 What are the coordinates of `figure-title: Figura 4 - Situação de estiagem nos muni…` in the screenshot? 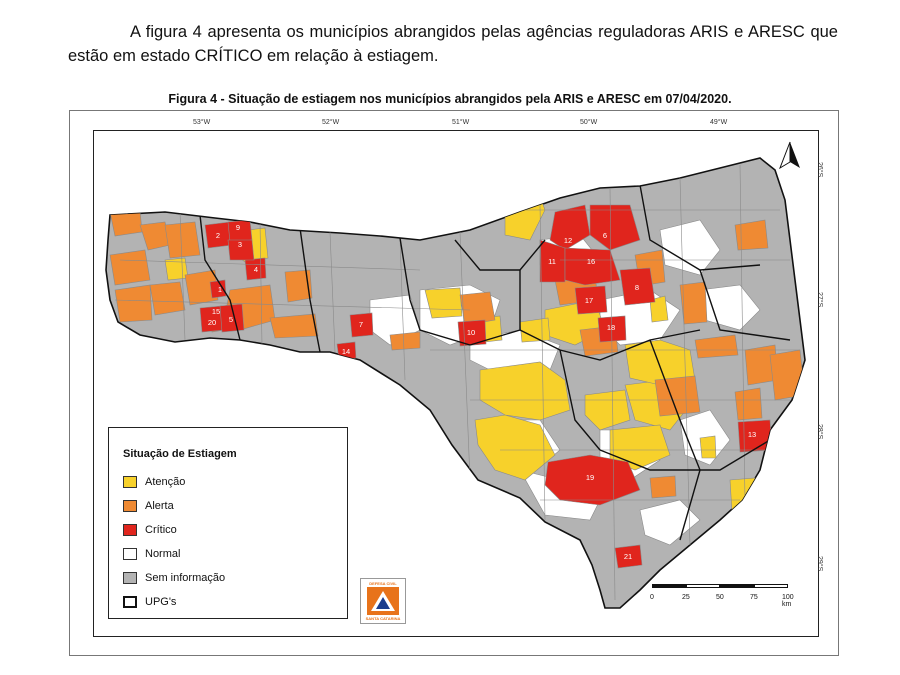 It's located at (450, 99).